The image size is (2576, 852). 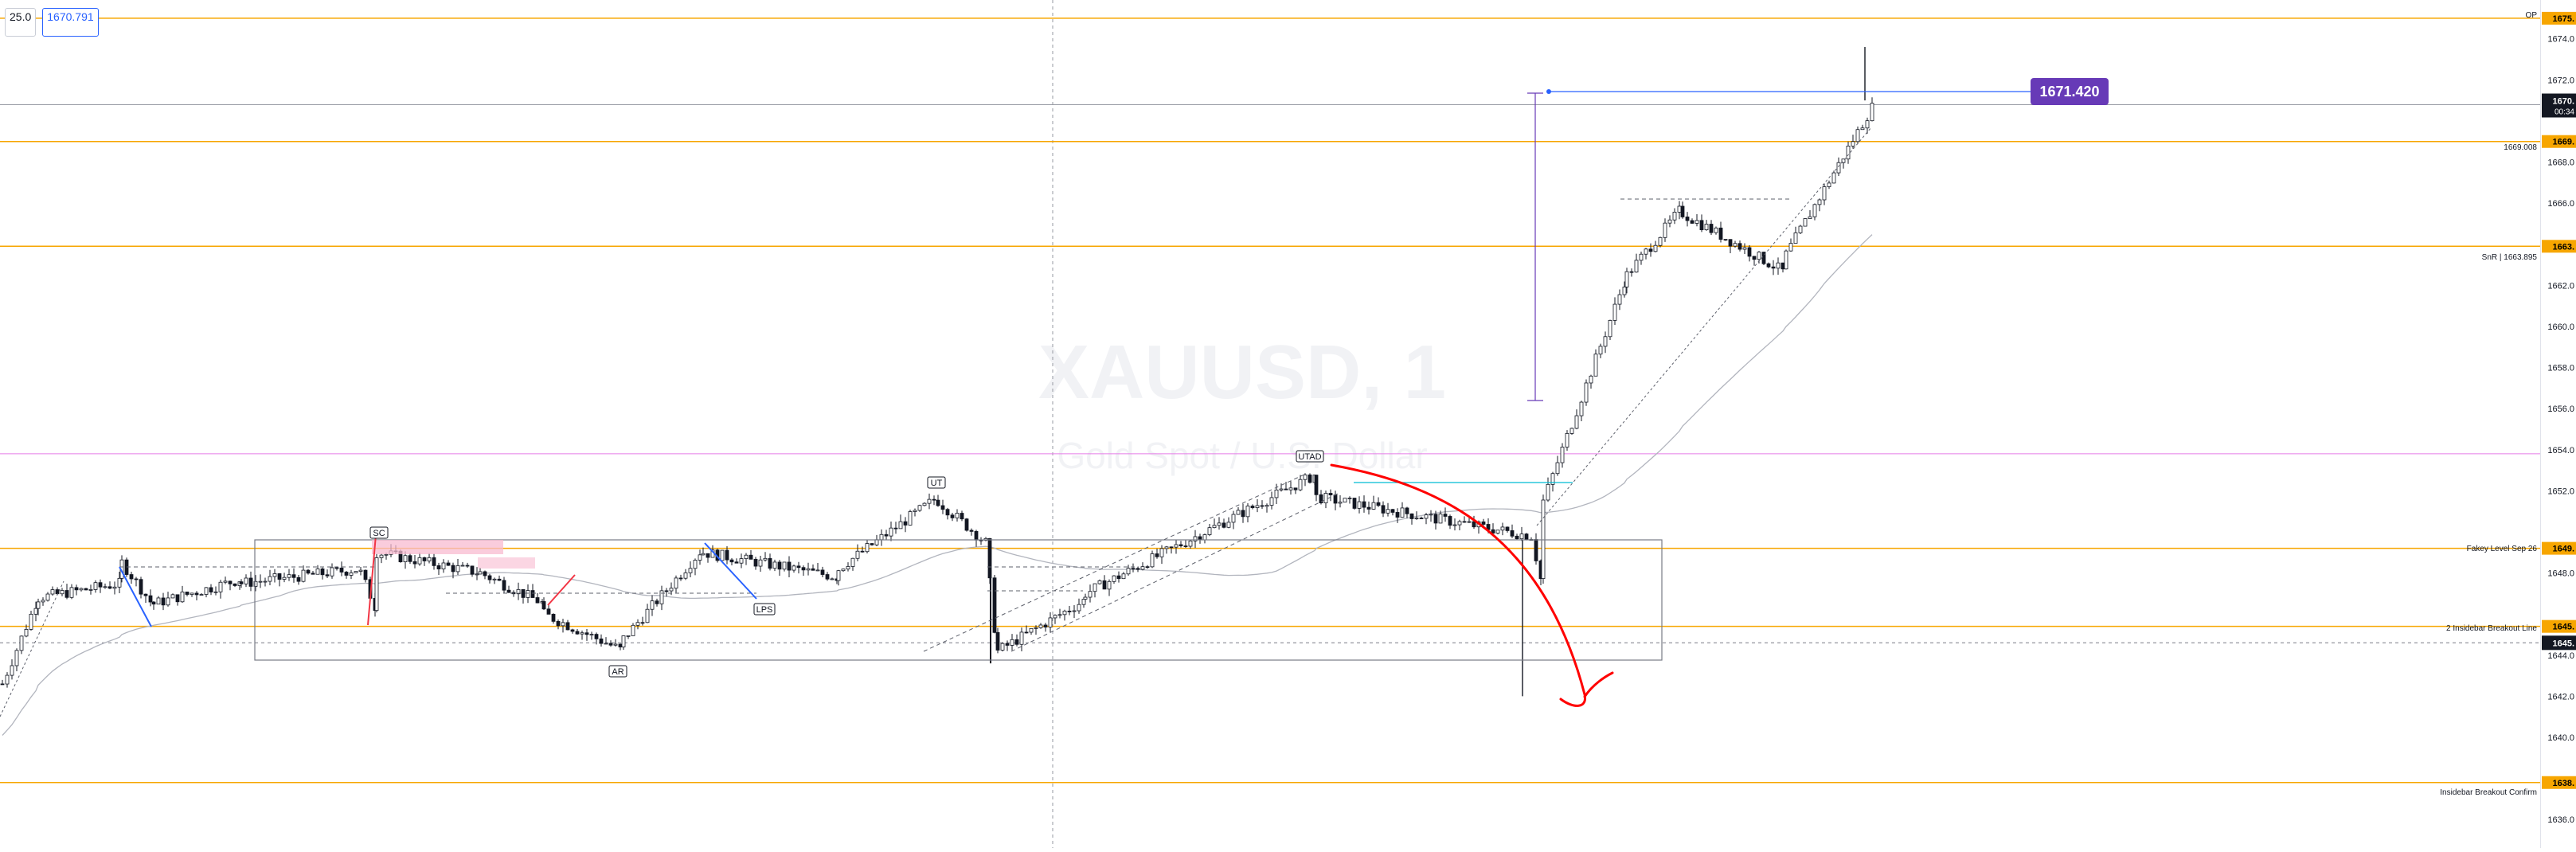 I want to click on measure-price-badge, so click(x=2070, y=91).